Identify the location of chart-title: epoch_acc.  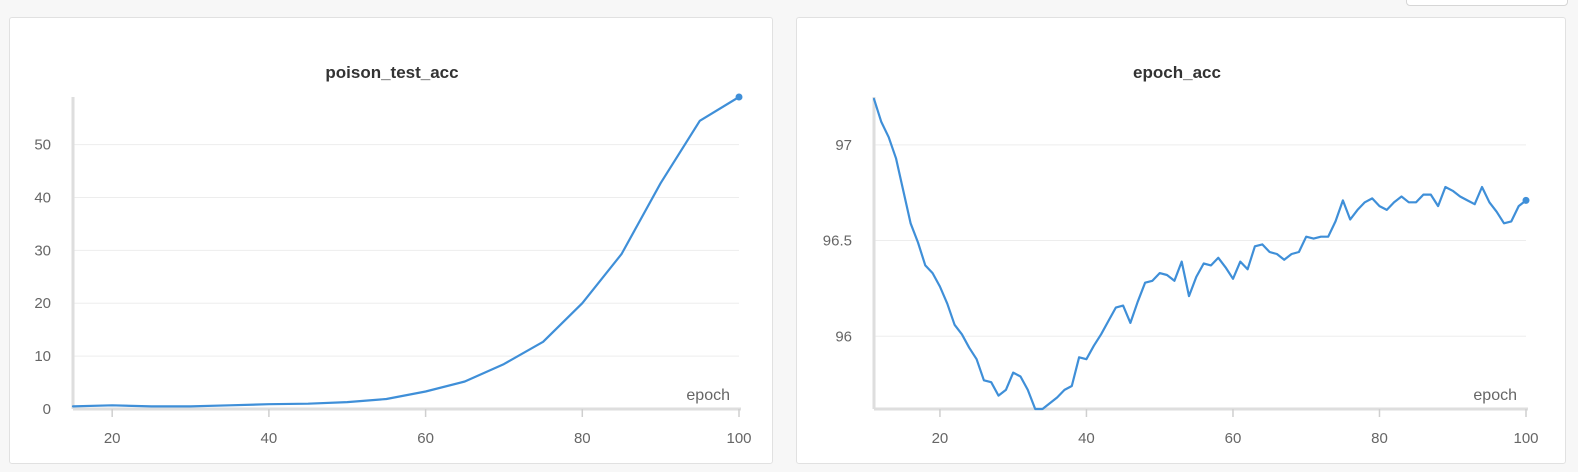
(1177, 72).